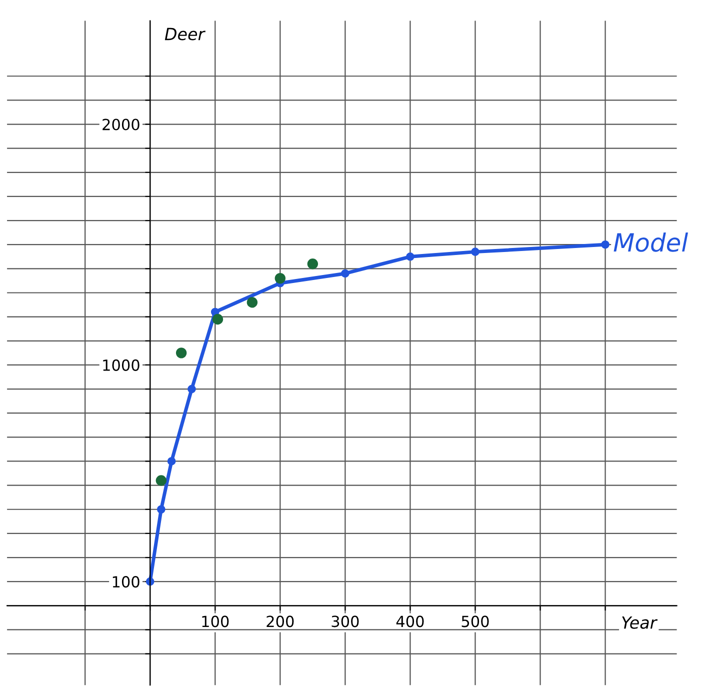  Describe the element at coordinates (215, 622) in the screenshot. I see `x-tick-label: 100` at that location.